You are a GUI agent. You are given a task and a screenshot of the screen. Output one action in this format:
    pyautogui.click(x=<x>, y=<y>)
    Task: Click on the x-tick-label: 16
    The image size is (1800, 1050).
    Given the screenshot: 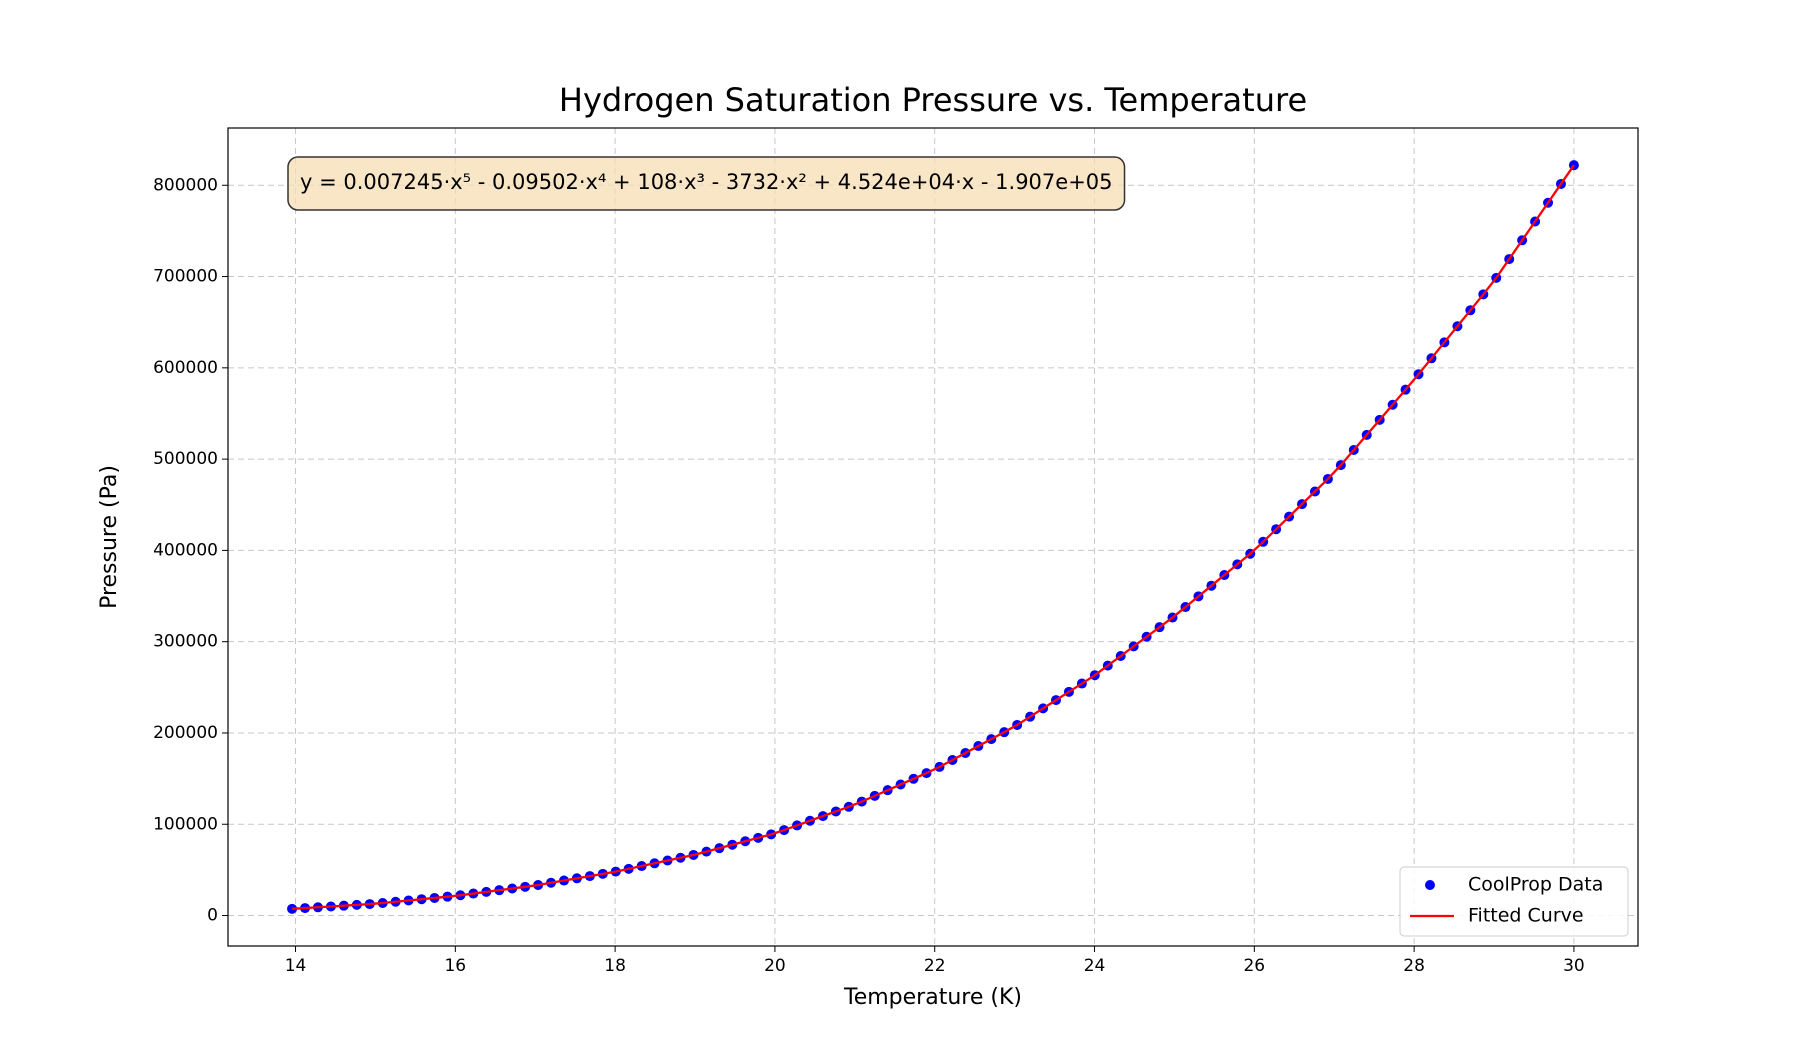 What is the action you would take?
    pyautogui.click(x=455, y=966)
    